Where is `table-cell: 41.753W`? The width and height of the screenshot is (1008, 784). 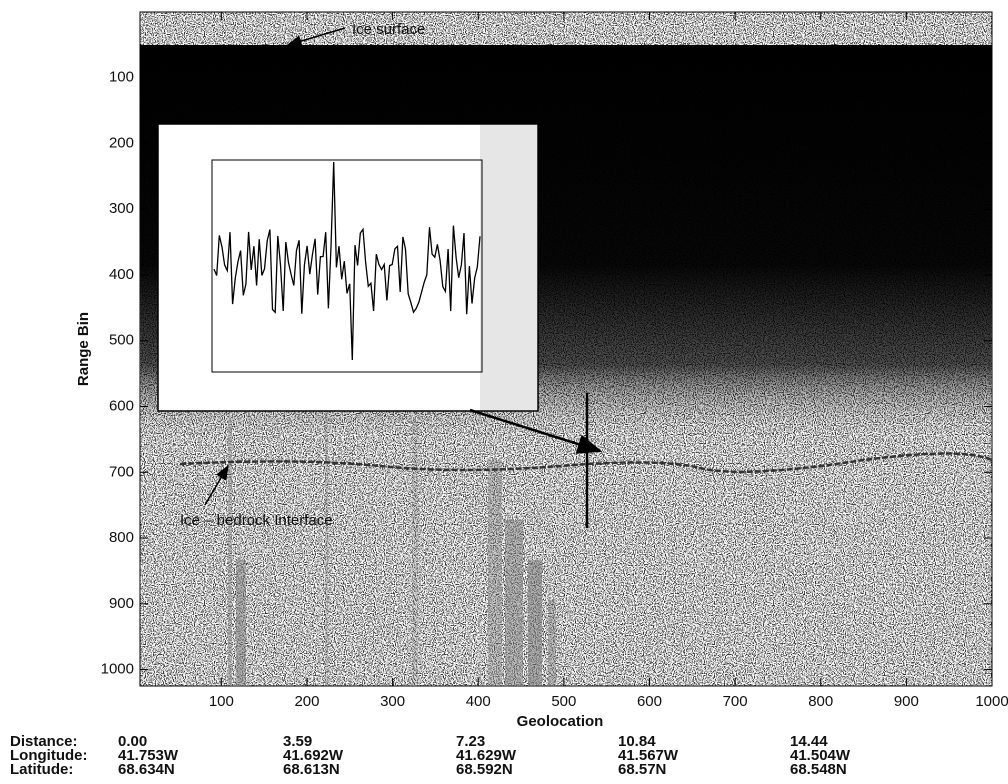 table-cell: 41.753W is located at coordinates (148, 755).